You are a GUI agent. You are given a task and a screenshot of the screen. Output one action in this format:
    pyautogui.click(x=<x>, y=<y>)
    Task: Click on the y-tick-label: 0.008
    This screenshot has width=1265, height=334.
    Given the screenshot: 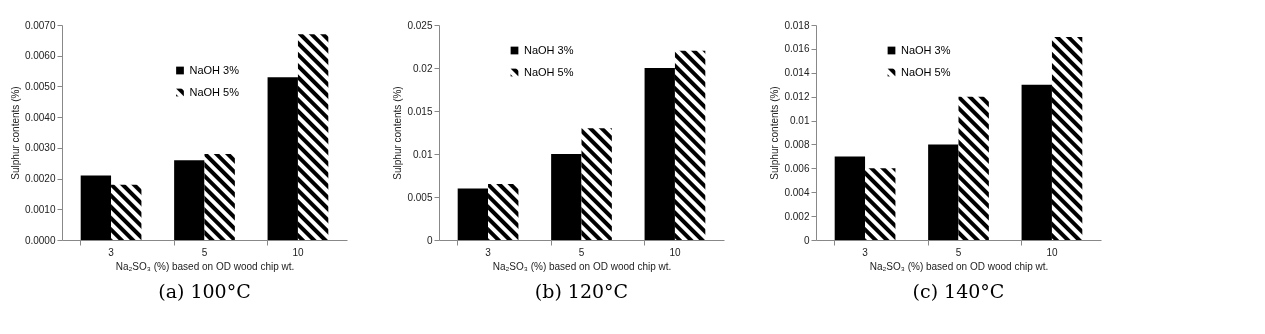 What is the action you would take?
    pyautogui.click(x=797, y=144)
    